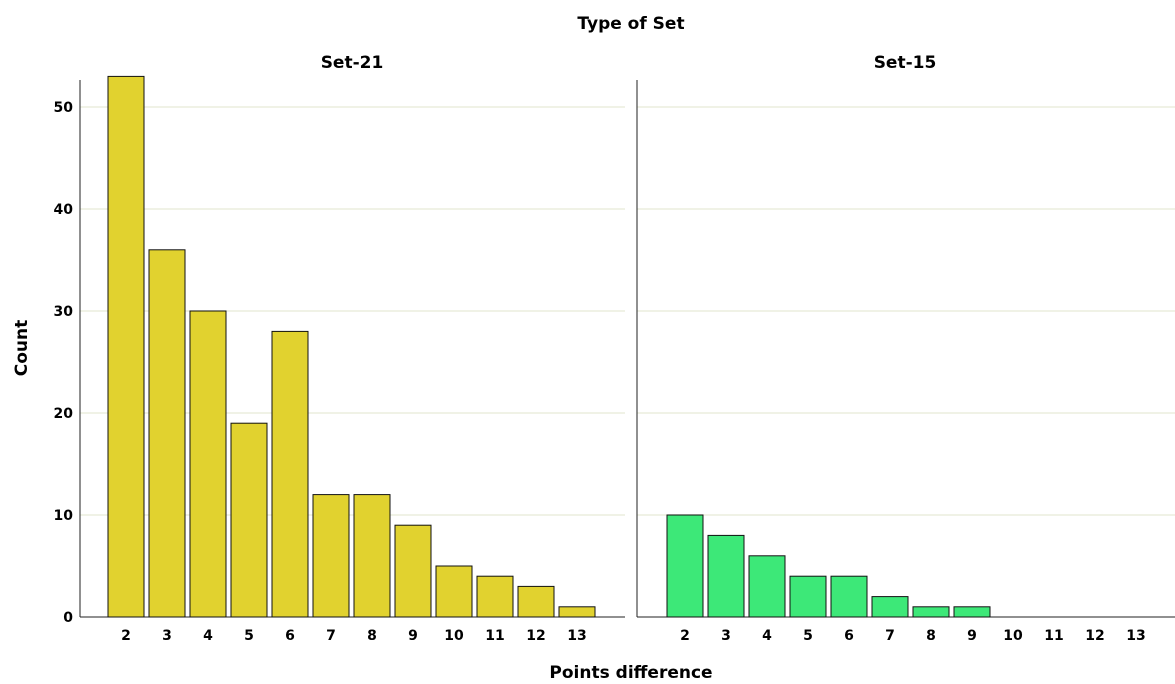  I want to click on y-tick-label: 10, so click(64, 516).